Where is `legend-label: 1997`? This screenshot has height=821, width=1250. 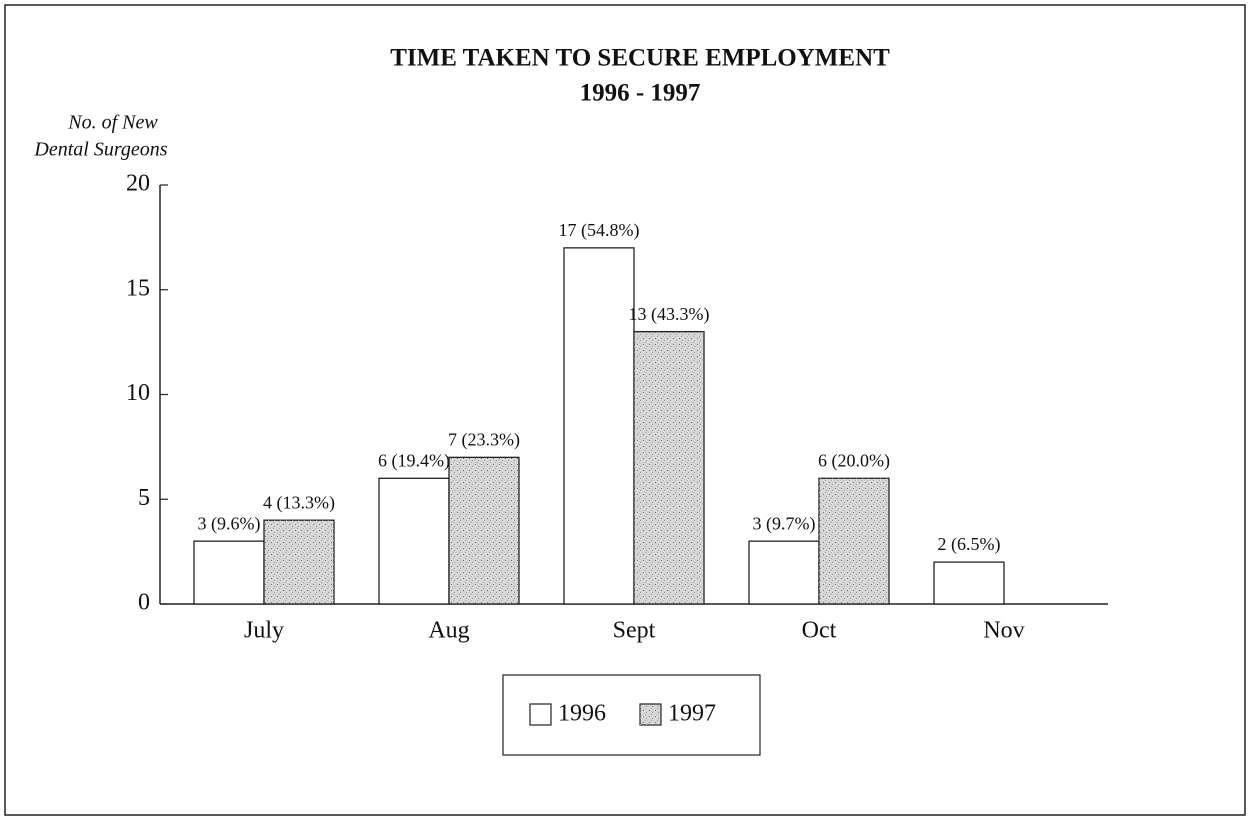
legend-label: 1997 is located at coordinates (692, 714).